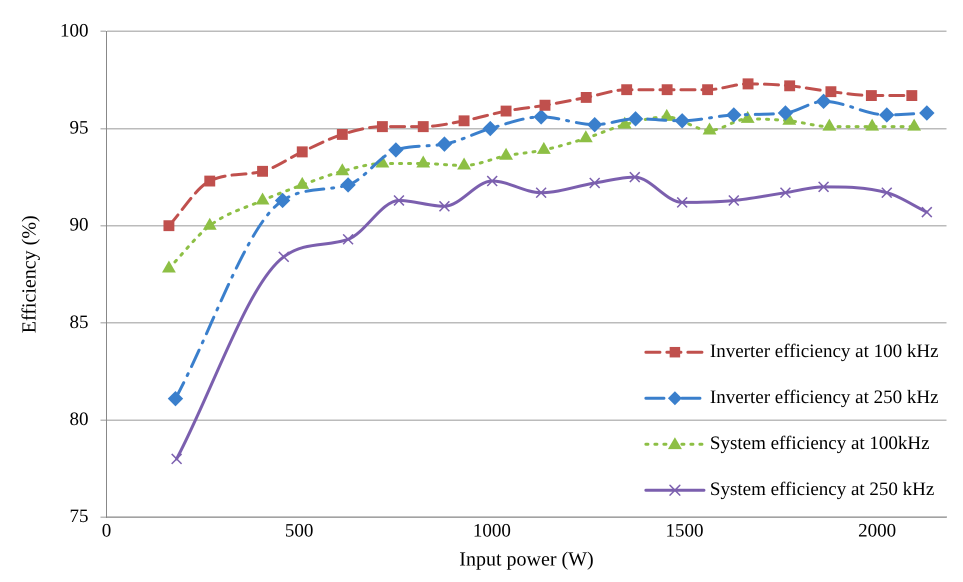 Image resolution: width=963 pixels, height=582 pixels. I want to click on y-tick-label: 80, so click(79, 419).